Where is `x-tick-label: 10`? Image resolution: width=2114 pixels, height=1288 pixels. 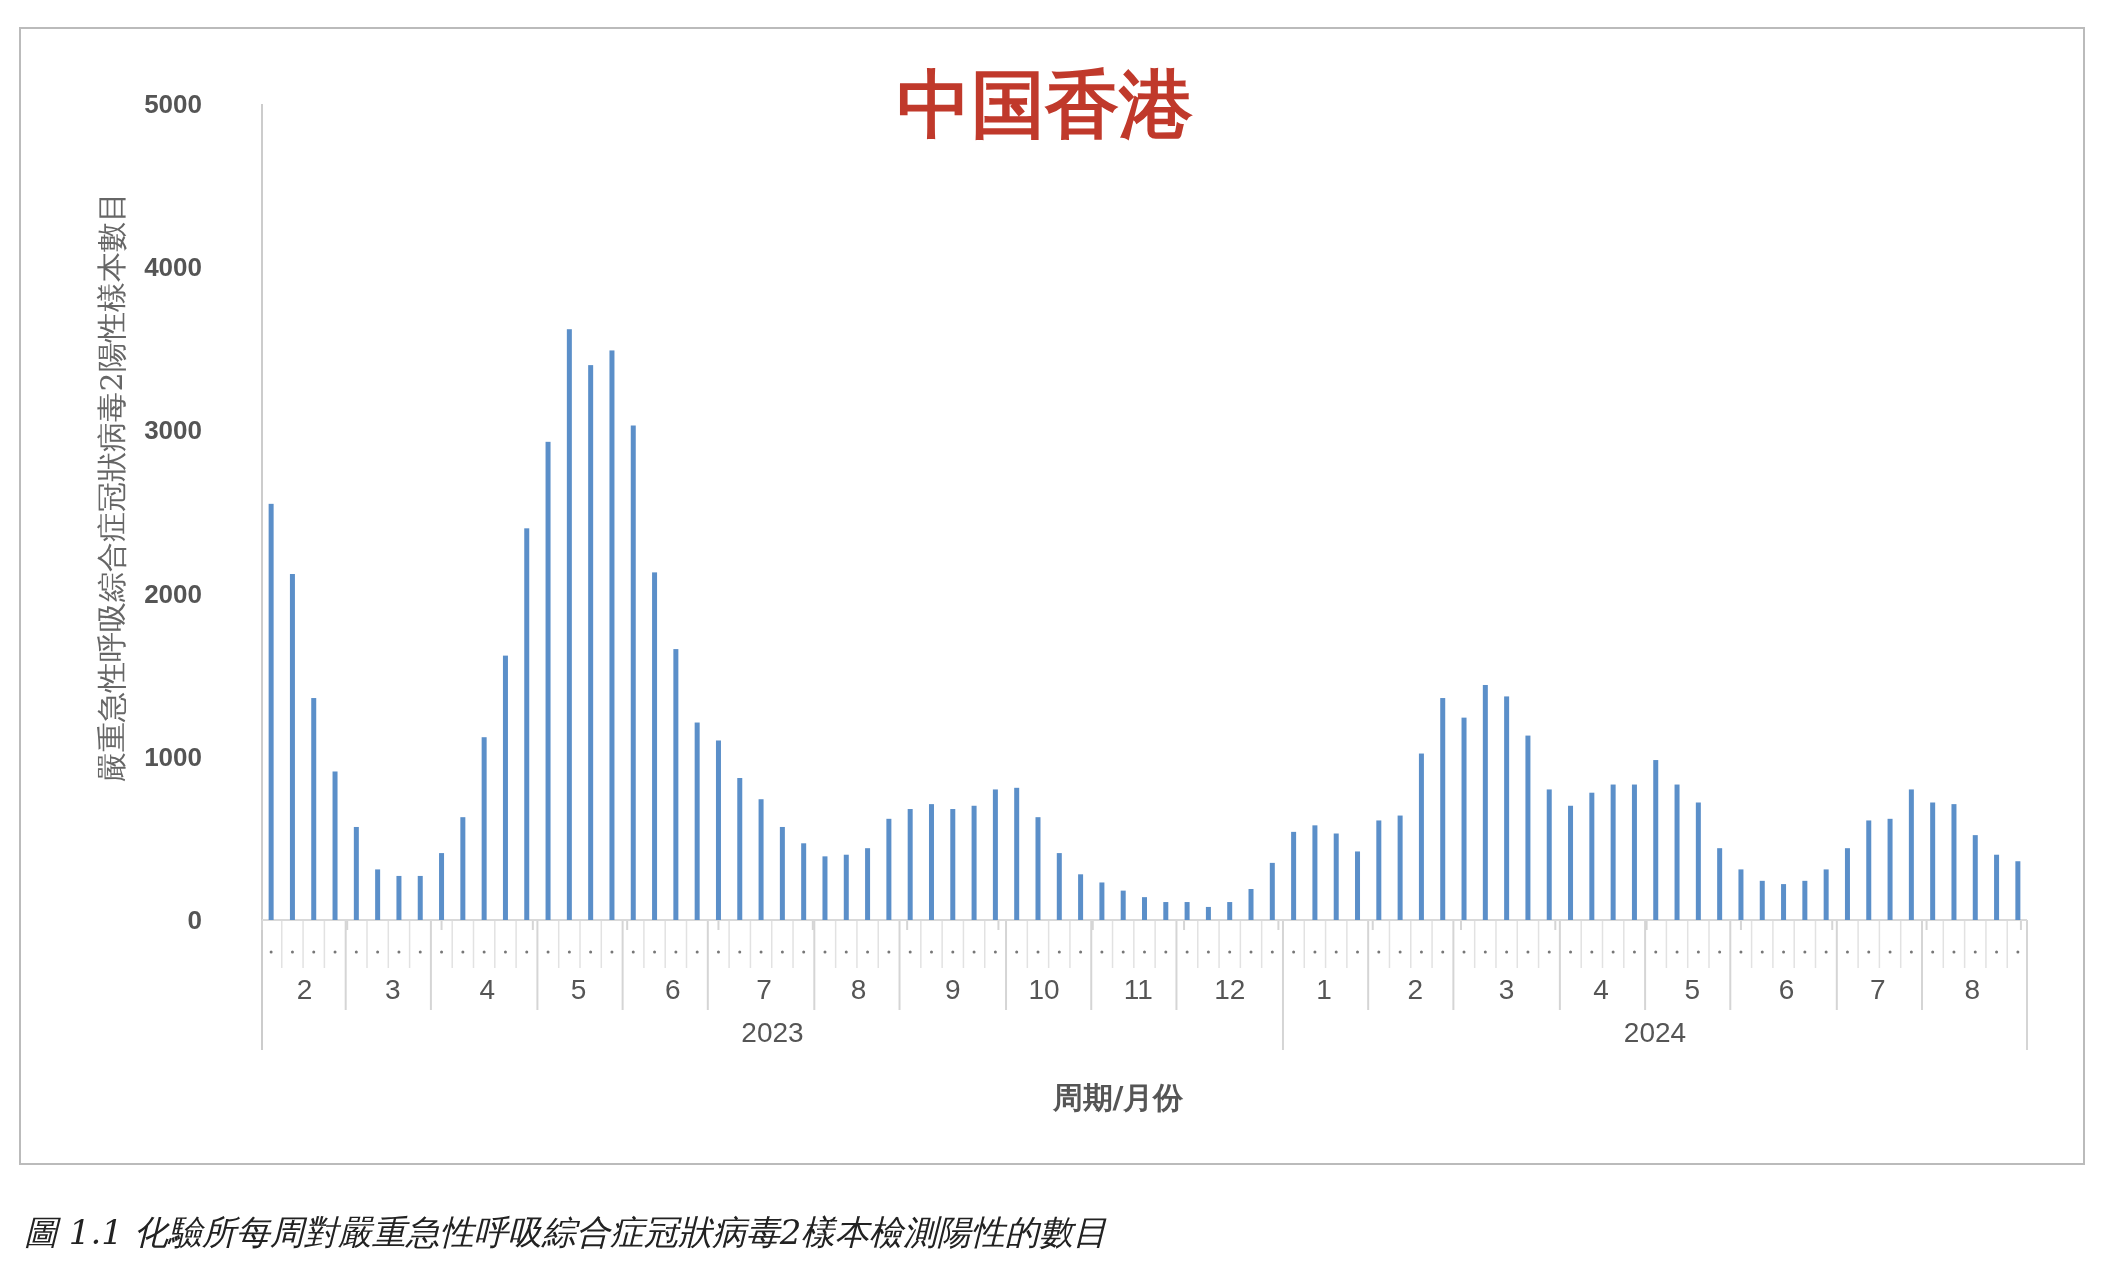
x-tick-label: 10 is located at coordinates (1044, 989).